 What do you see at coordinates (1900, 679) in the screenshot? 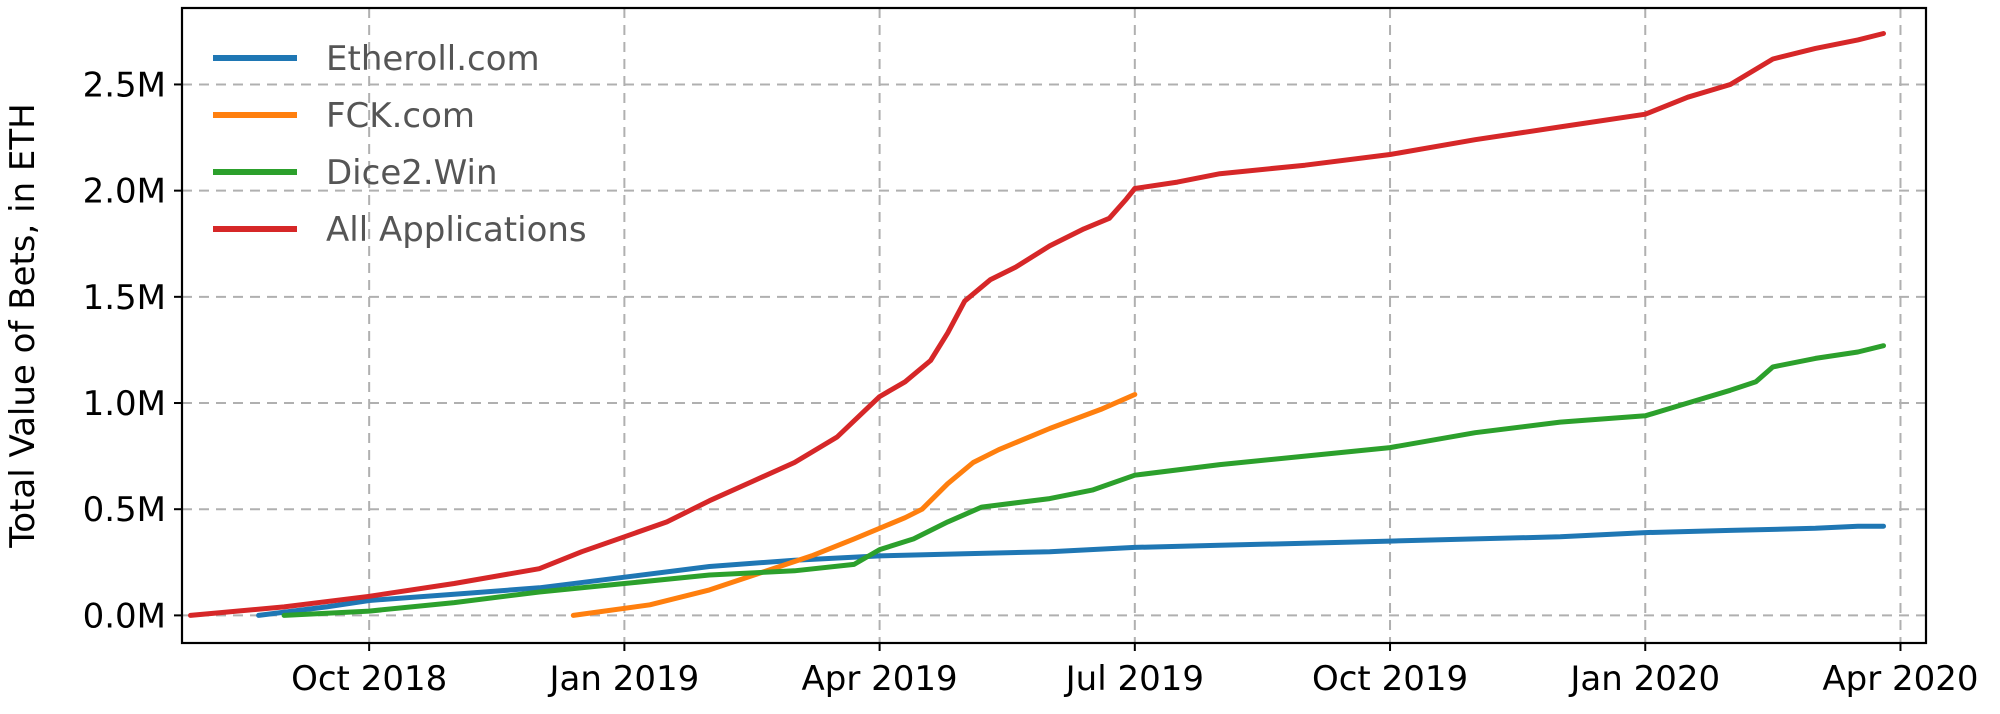
I see `x-tick-label: Apr 2020` at bounding box center [1900, 679].